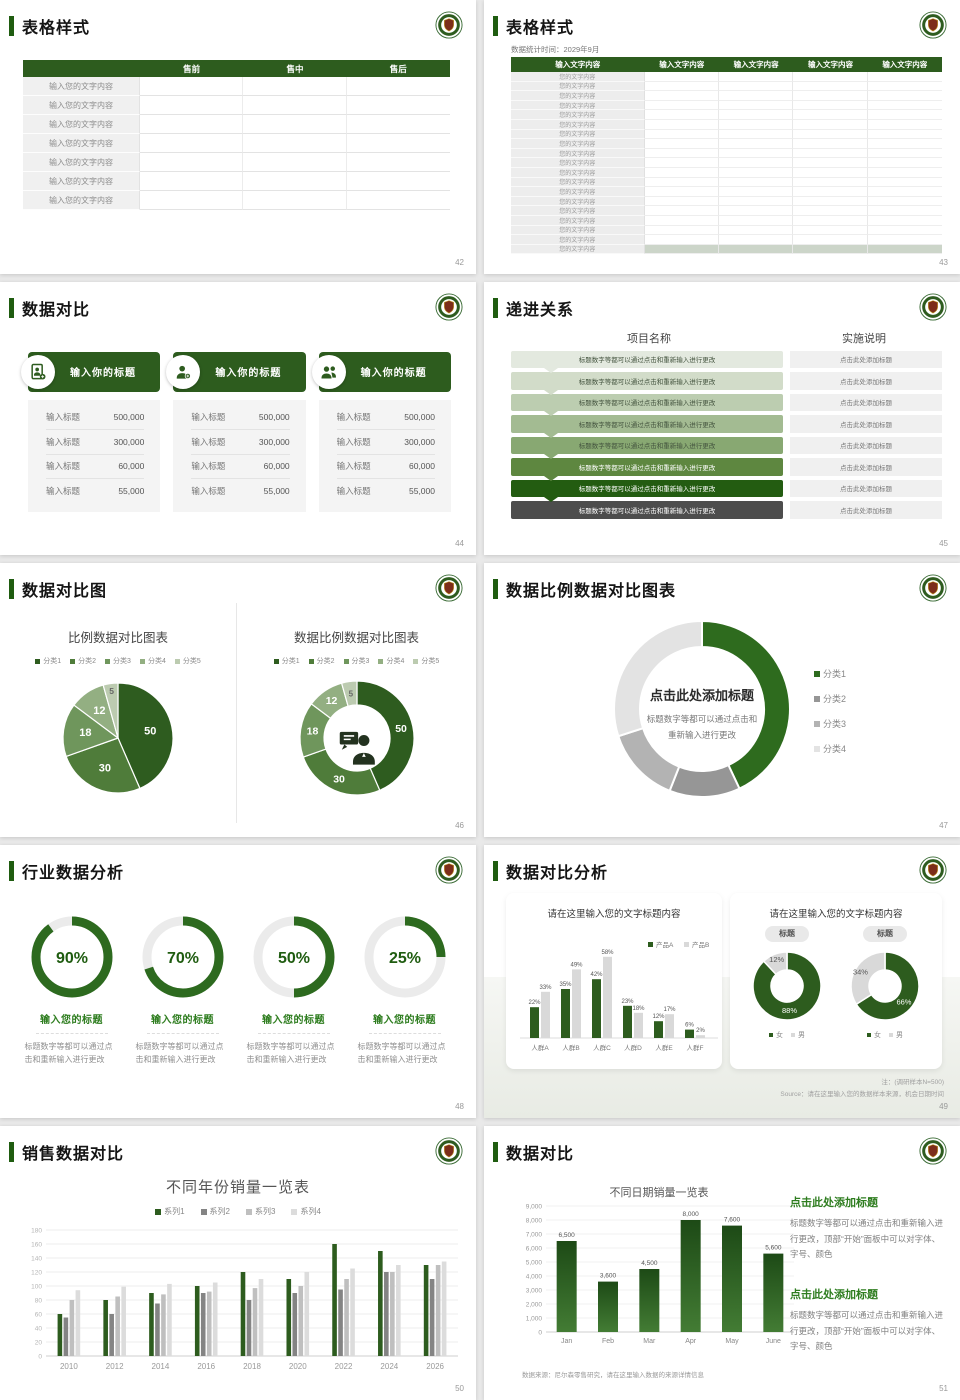 The height and width of the screenshot is (1400, 960). I want to click on svg-text: 4,500, so click(649, 1263).